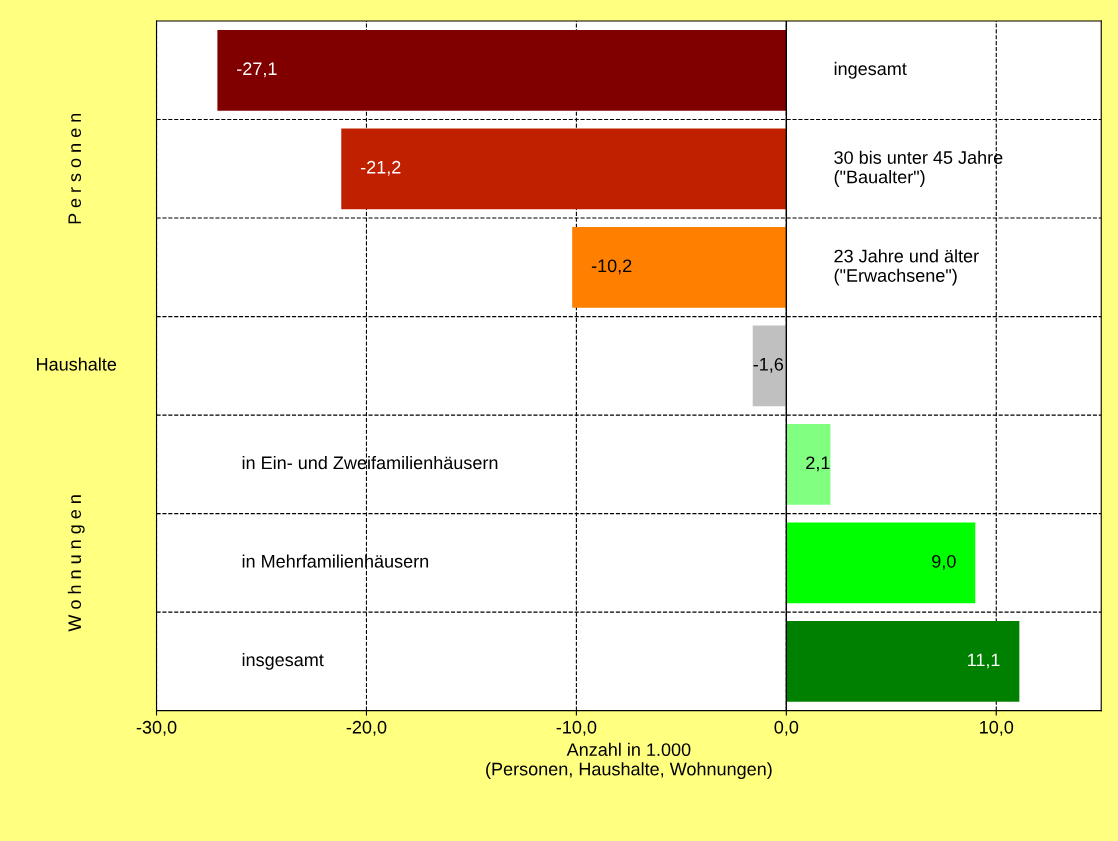 The image size is (1118, 841). What do you see at coordinates (76, 563) in the screenshot?
I see `text: W o h n u n g e n` at bounding box center [76, 563].